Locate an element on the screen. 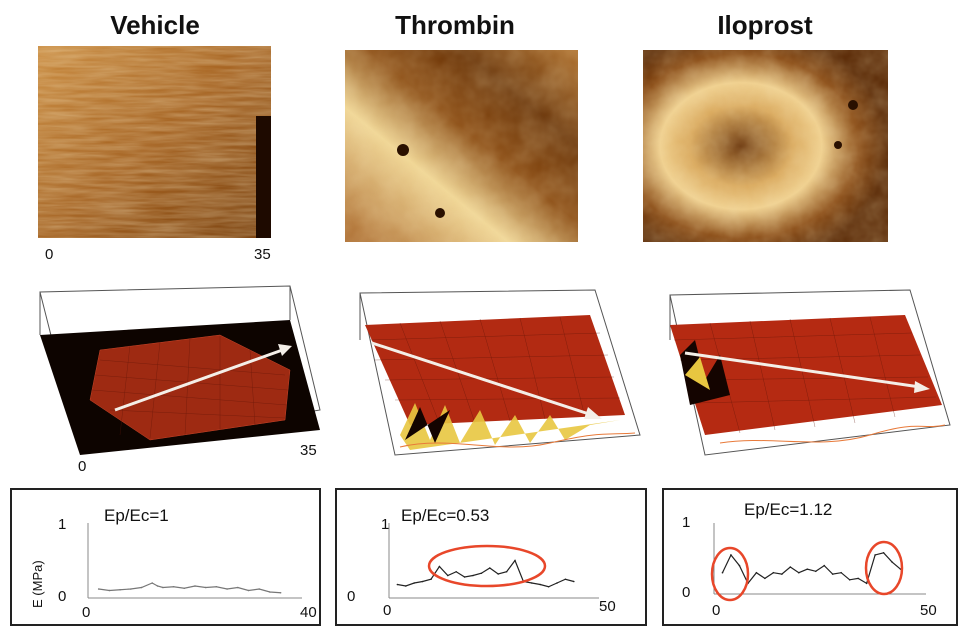 The height and width of the screenshot is (629, 960). chart-vehicle is located at coordinates (194, 561).